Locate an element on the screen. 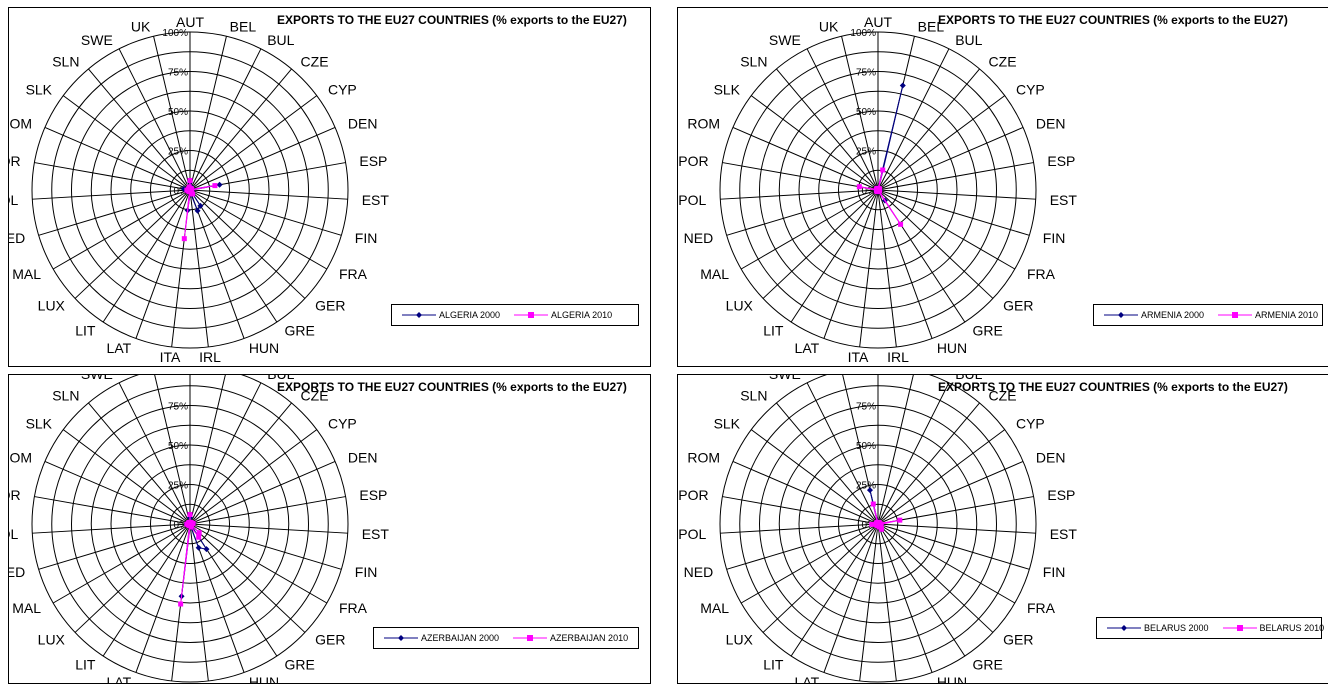 The height and width of the screenshot is (684, 1328). legend: ARMENIA 2000 ARMENIA 2010 is located at coordinates (1208, 315).